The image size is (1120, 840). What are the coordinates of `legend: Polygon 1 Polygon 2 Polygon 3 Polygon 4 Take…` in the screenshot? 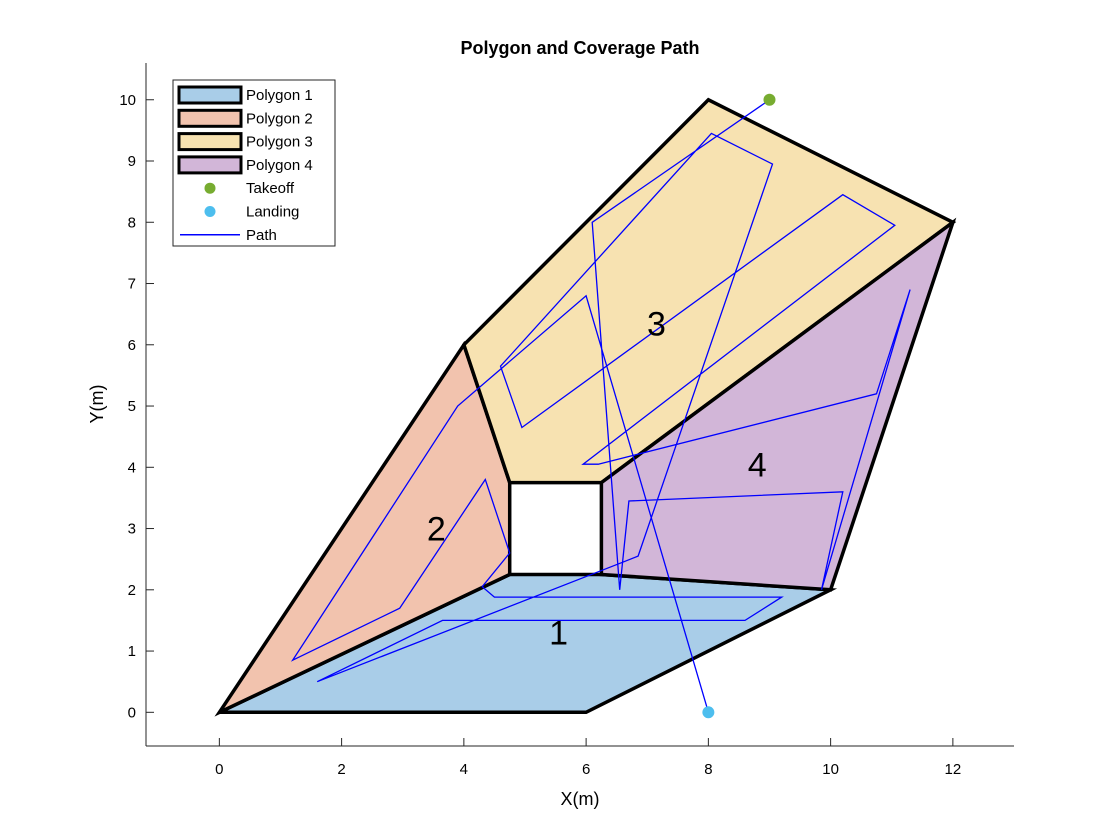 It's located at (254, 163).